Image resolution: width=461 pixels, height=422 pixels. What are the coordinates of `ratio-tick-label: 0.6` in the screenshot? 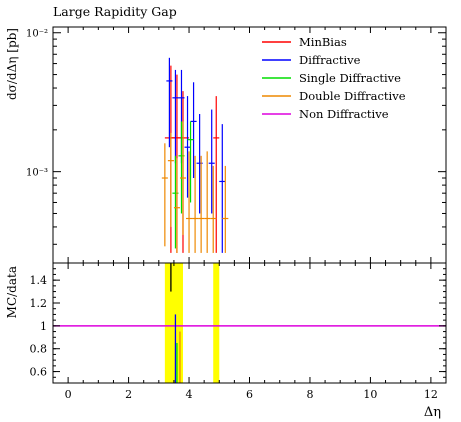 It's located at (39, 372).